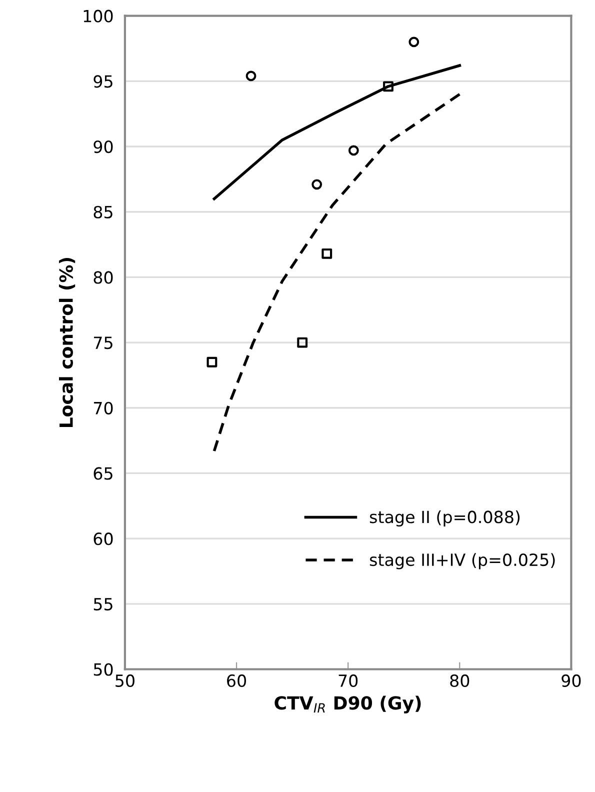 The image size is (595, 792). What do you see at coordinates (103, 539) in the screenshot?
I see `y-tick-label: 60` at bounding box center [103, 539].